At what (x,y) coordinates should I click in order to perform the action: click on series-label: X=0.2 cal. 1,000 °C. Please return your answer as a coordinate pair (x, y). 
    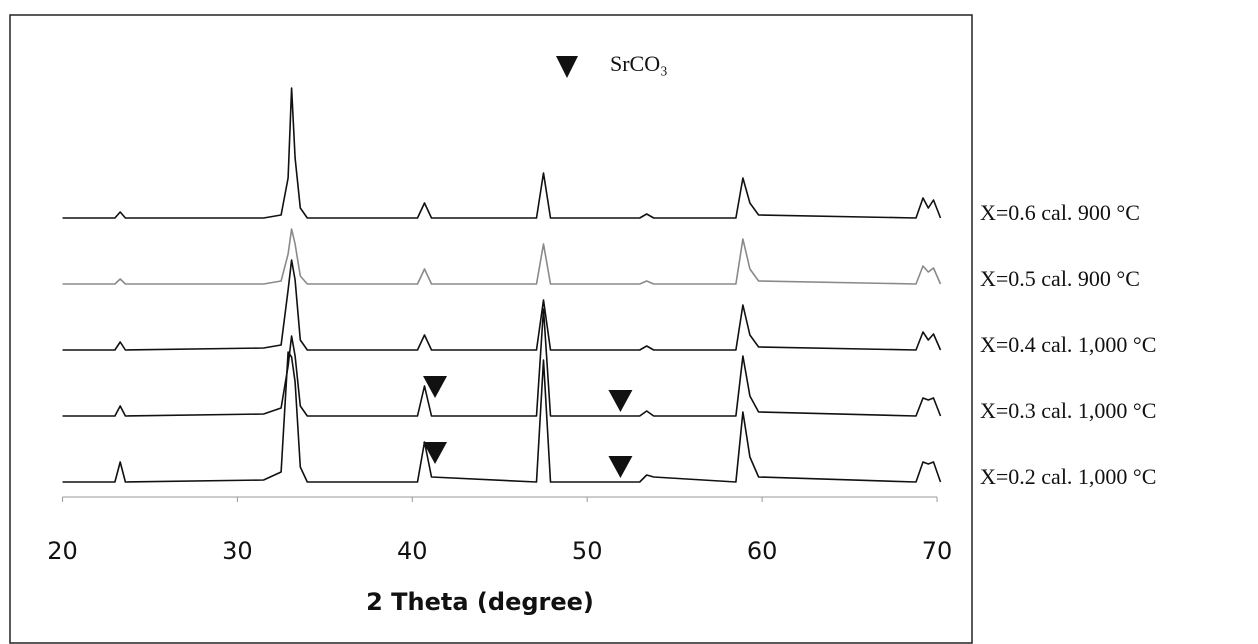
    Looking at the image, I should click on (1068, 476).